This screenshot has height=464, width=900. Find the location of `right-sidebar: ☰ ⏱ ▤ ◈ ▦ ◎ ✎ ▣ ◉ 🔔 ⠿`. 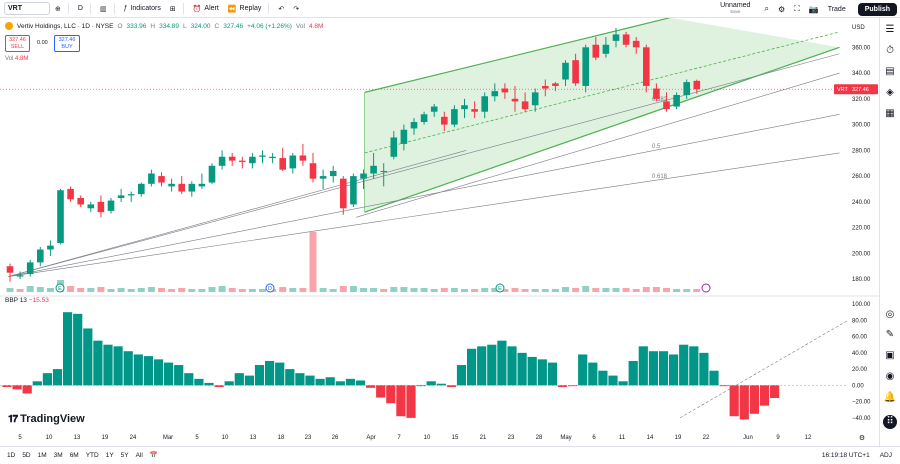

right-sidebar: ☰ ⏱ ▤ ◈ ▦ ◎ ✎ ▣ ◉ 🔔 ⠿ is located at coordinates (889, 232).